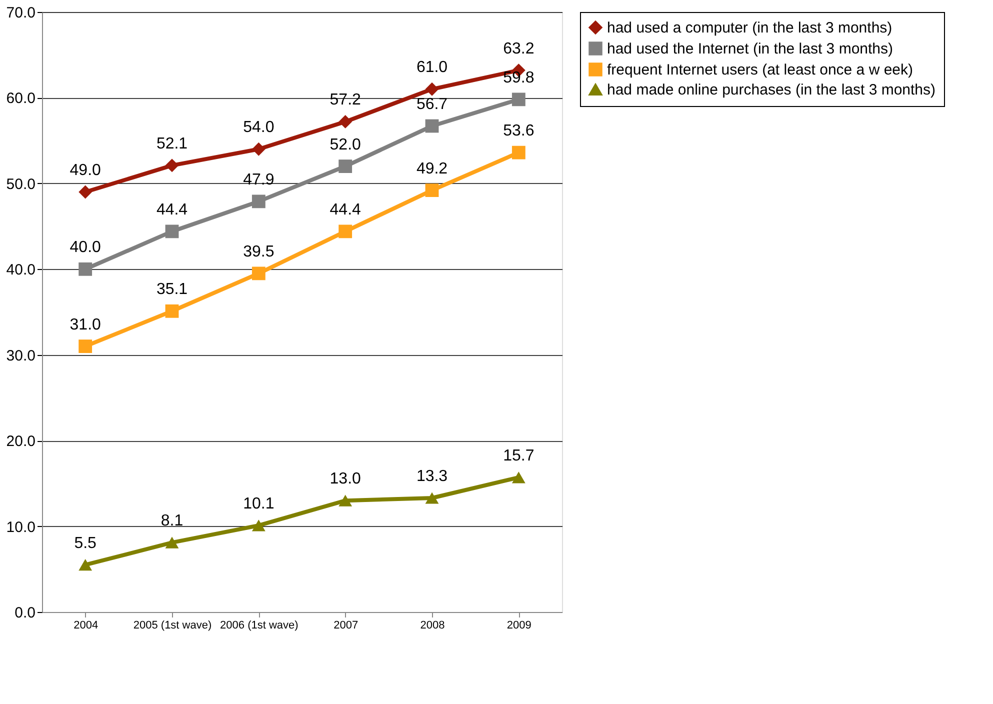  I want to click on data-label: 5.5, so click(85, 543).